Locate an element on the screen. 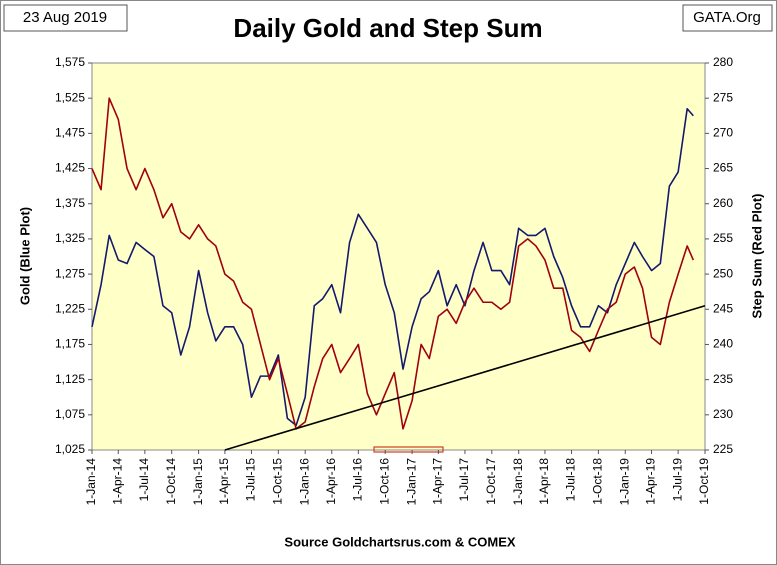  y-tick-label: 1,525 is located at coordinates (70, 97).